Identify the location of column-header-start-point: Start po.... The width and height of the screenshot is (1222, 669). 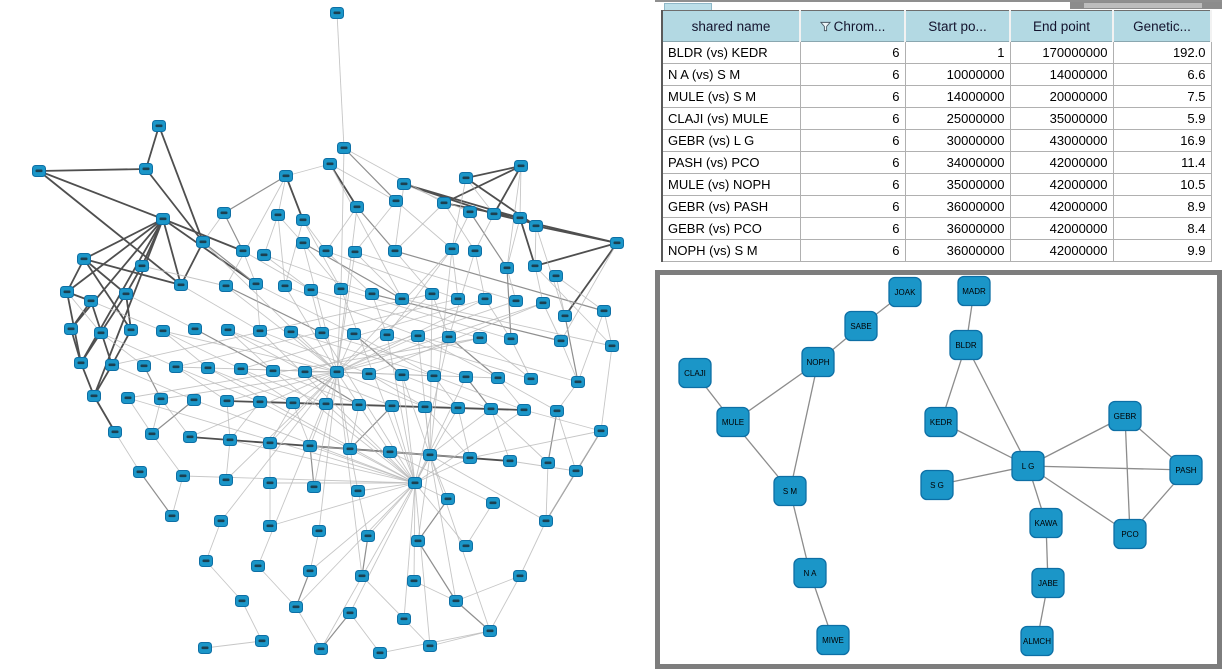
(958, 26).